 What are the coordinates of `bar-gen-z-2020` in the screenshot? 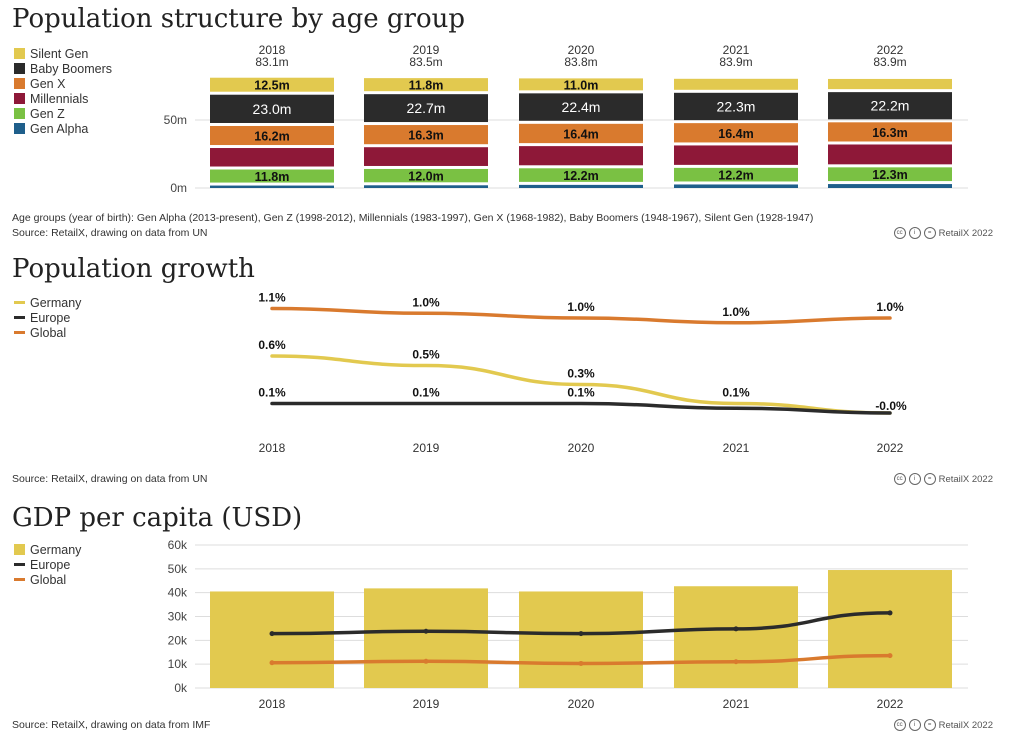 It's located at (581, 175).